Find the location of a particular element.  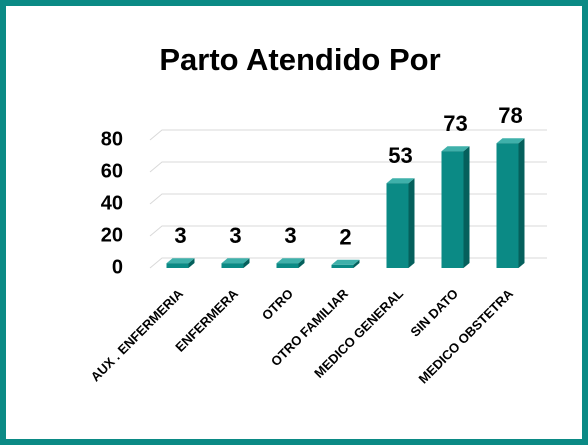

y-tick-label: 60 is located at coordinates (112, 171).